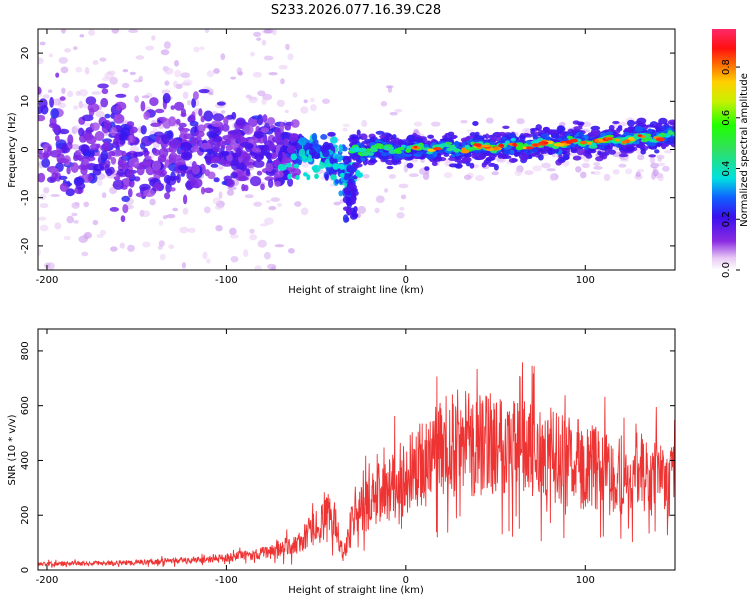 The height and width of the screenshot is (600, 750). I want to click on snr-xtick-label: 100, so click(585, 580).